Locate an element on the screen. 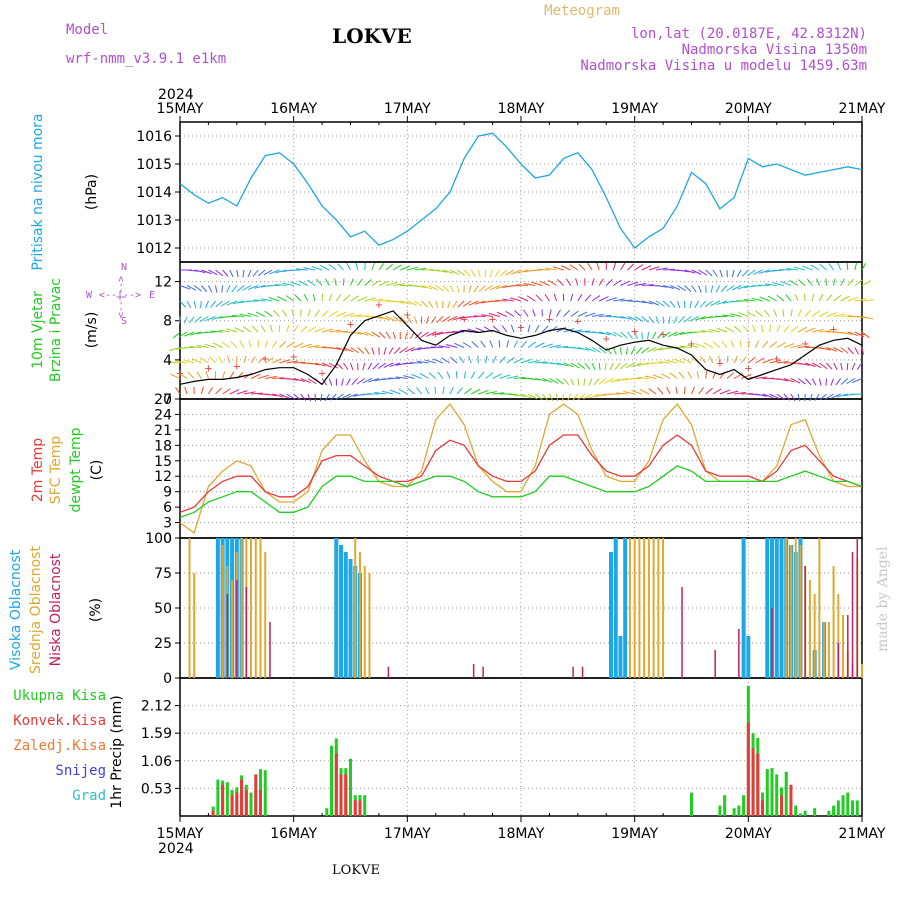  y-tick-label: 0 is located at coordinates (167, 400).